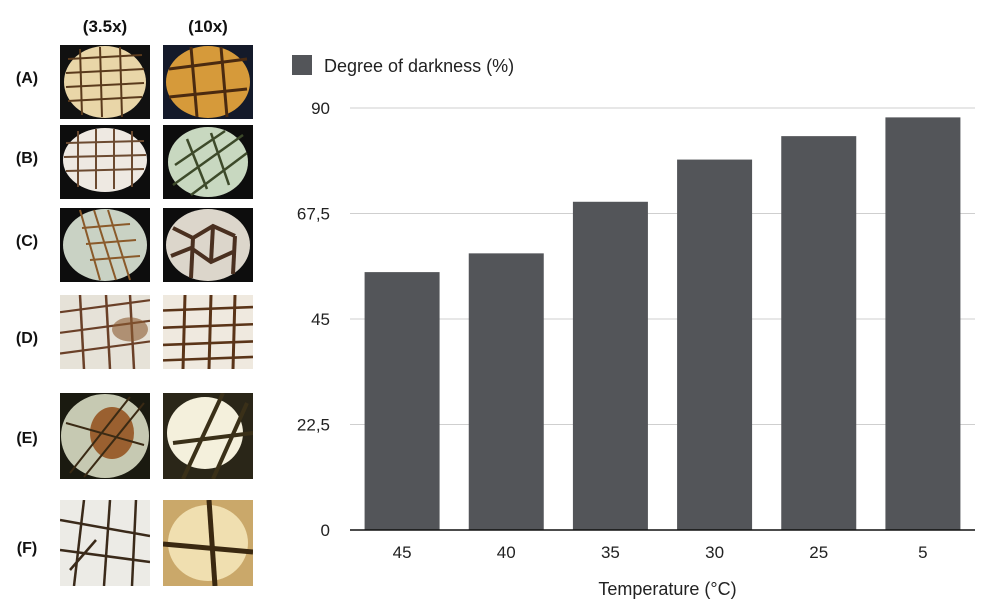 The height and width of the screenshot is (608, 1000). I want to click on y-axis-ticks: 0 22,5 45 67,5 90, so click(313, 319).